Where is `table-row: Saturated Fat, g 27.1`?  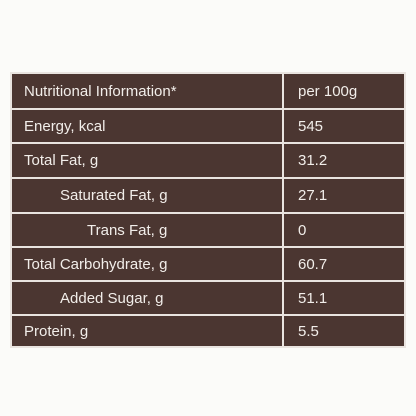 table-row: Saturated Fat, g 27.1 is located at coordinates (208, 196).